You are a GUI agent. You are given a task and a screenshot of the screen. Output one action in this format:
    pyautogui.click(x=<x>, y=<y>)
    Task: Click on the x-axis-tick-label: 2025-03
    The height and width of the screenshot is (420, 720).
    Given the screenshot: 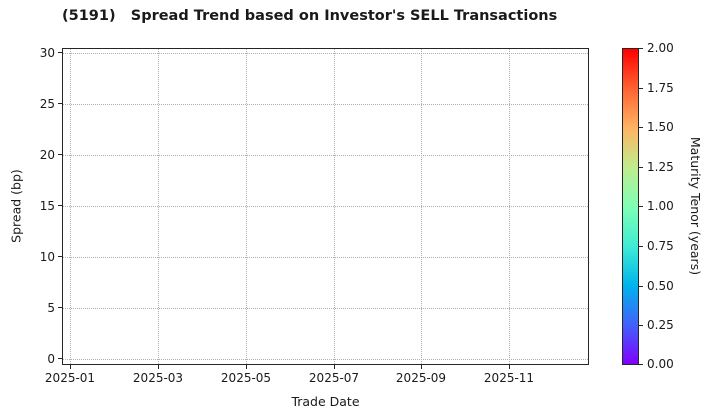 What is the action you would take?
    pyautogui.click(x=158, y=378)
    